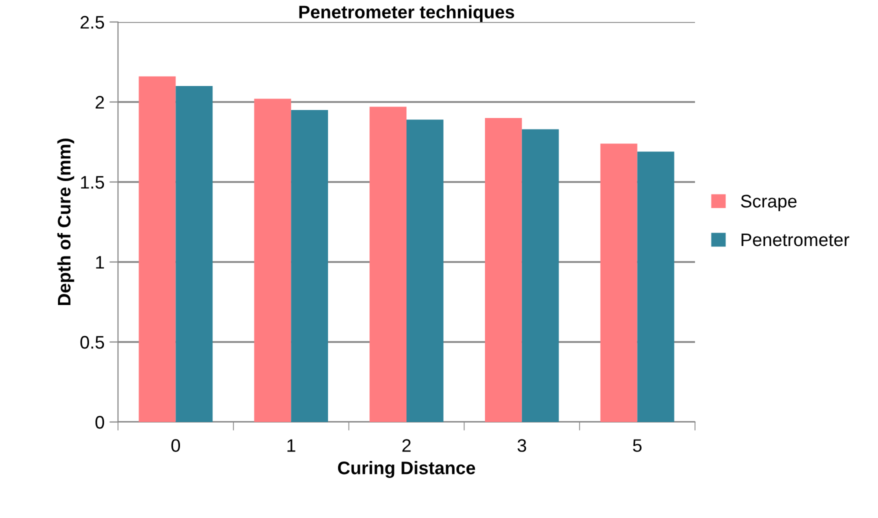  What do you see at coordinates (768, 203) in the screenshot?
I see `legend-label: Scrape` at bounding box center [768, 203].